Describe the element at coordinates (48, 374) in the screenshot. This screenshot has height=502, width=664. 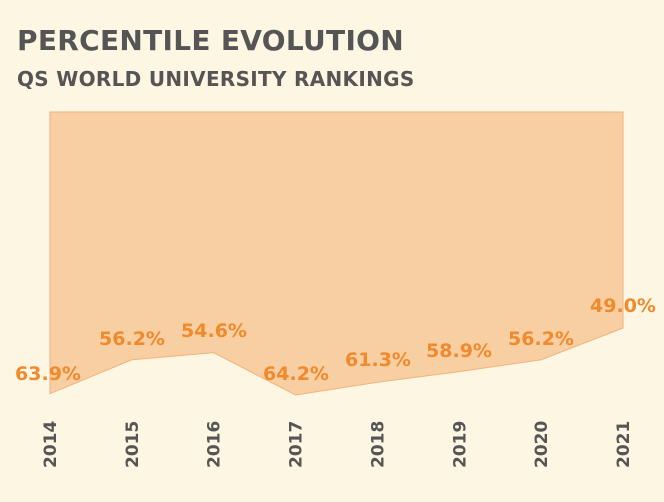
I see `value-label: 63.9%` at that location.